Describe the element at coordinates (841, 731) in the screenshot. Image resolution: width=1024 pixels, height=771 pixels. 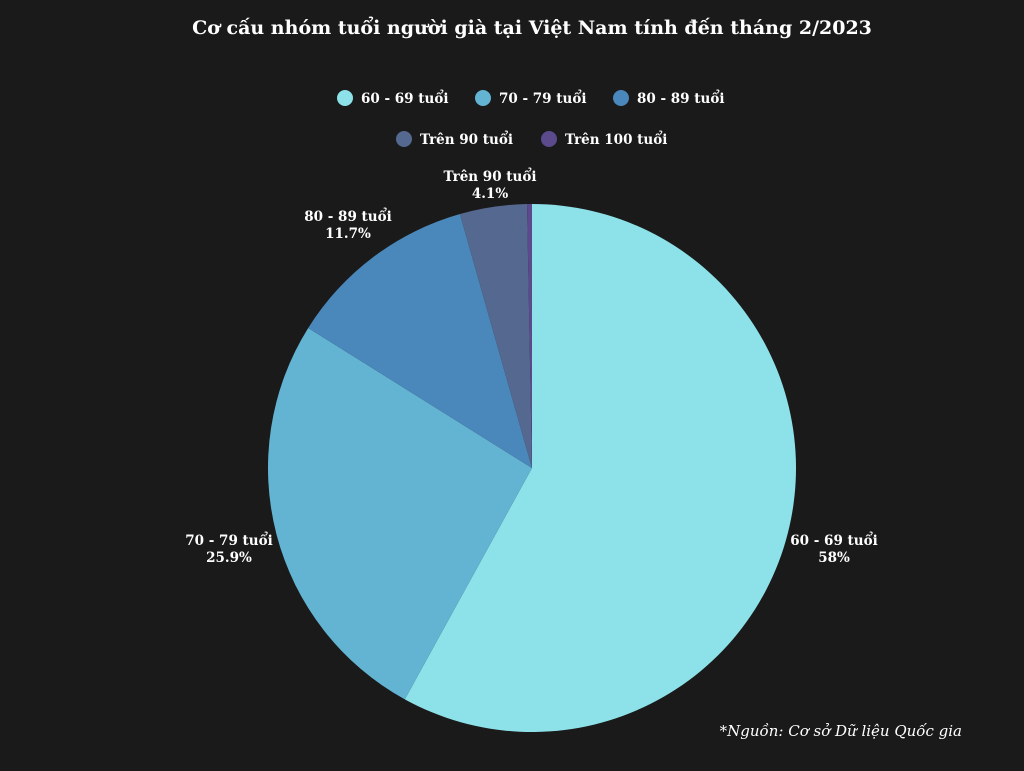
I see `source-note: *Nguồn: Cơ sở Dữ liệu Quốc gia` at that location.